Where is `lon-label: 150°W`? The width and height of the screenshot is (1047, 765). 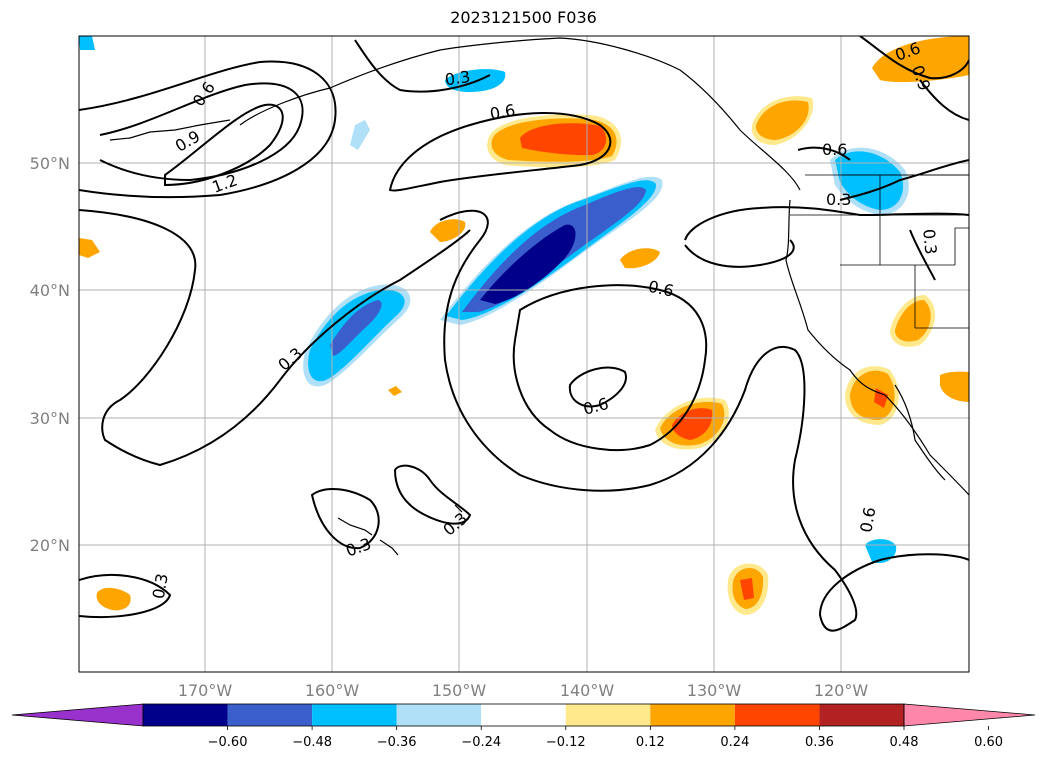
lon-label: 150°W is located at coordinates (459, 690).